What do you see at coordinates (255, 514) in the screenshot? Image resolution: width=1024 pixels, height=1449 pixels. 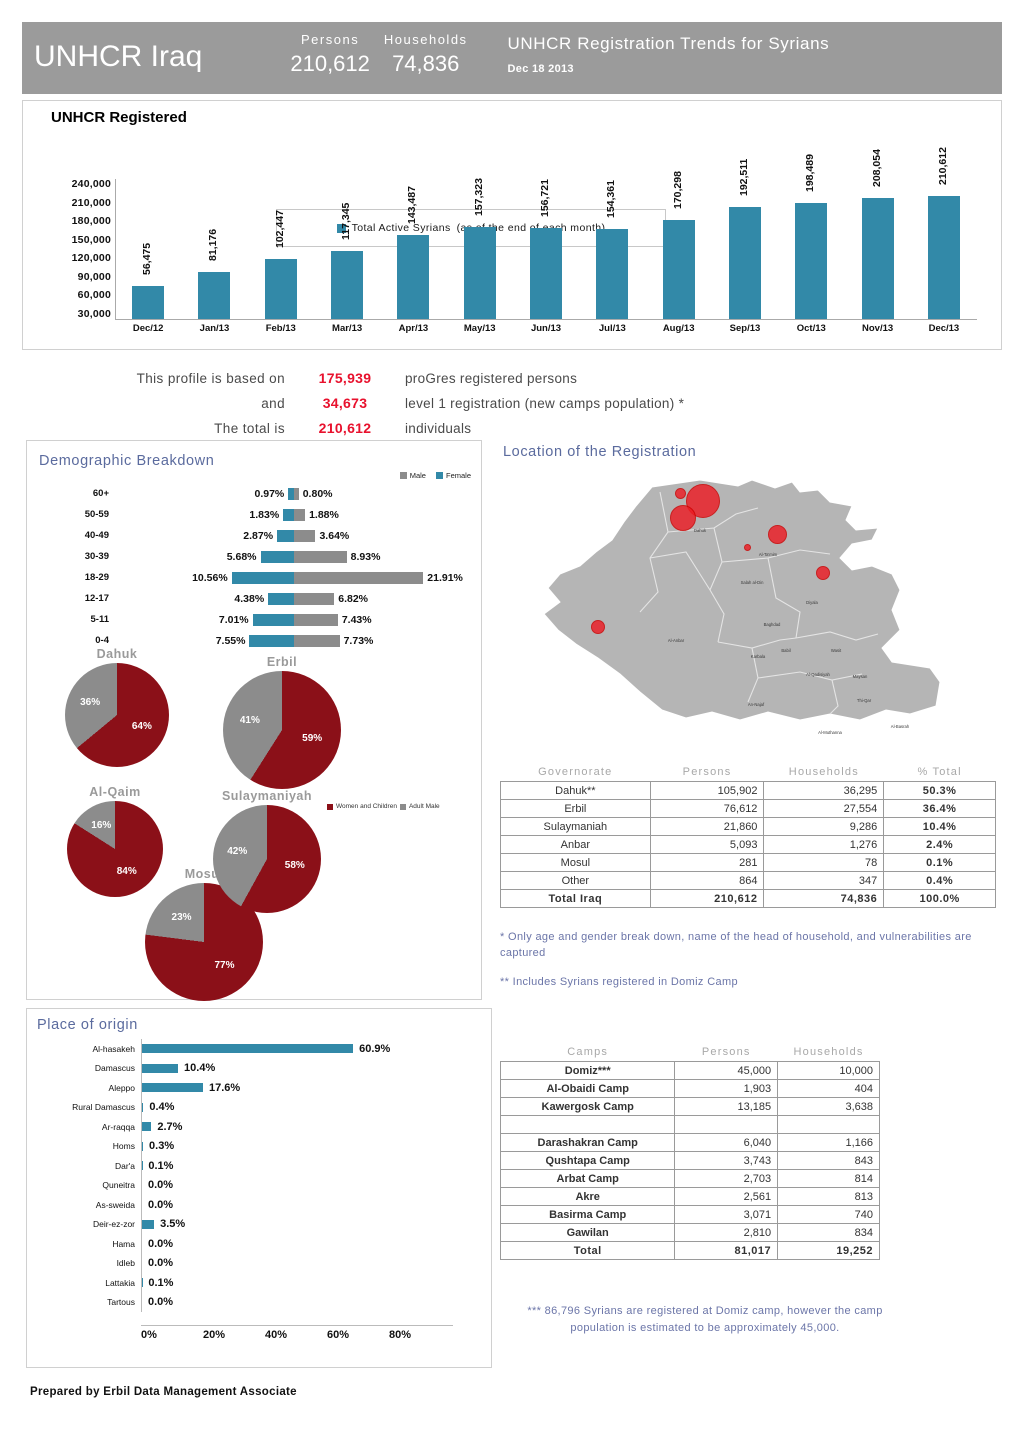 I see `pyramid-row: 50-59 1.83% 1.88%` at bounding box center [255, 514].